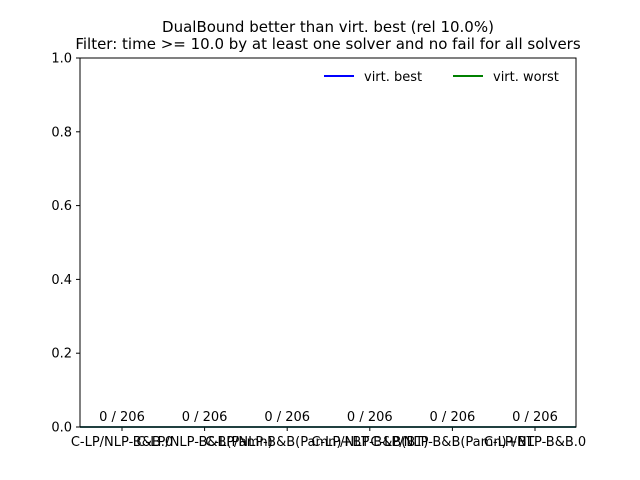  I want to click on legend-label: virt. best, so click(393, 77).